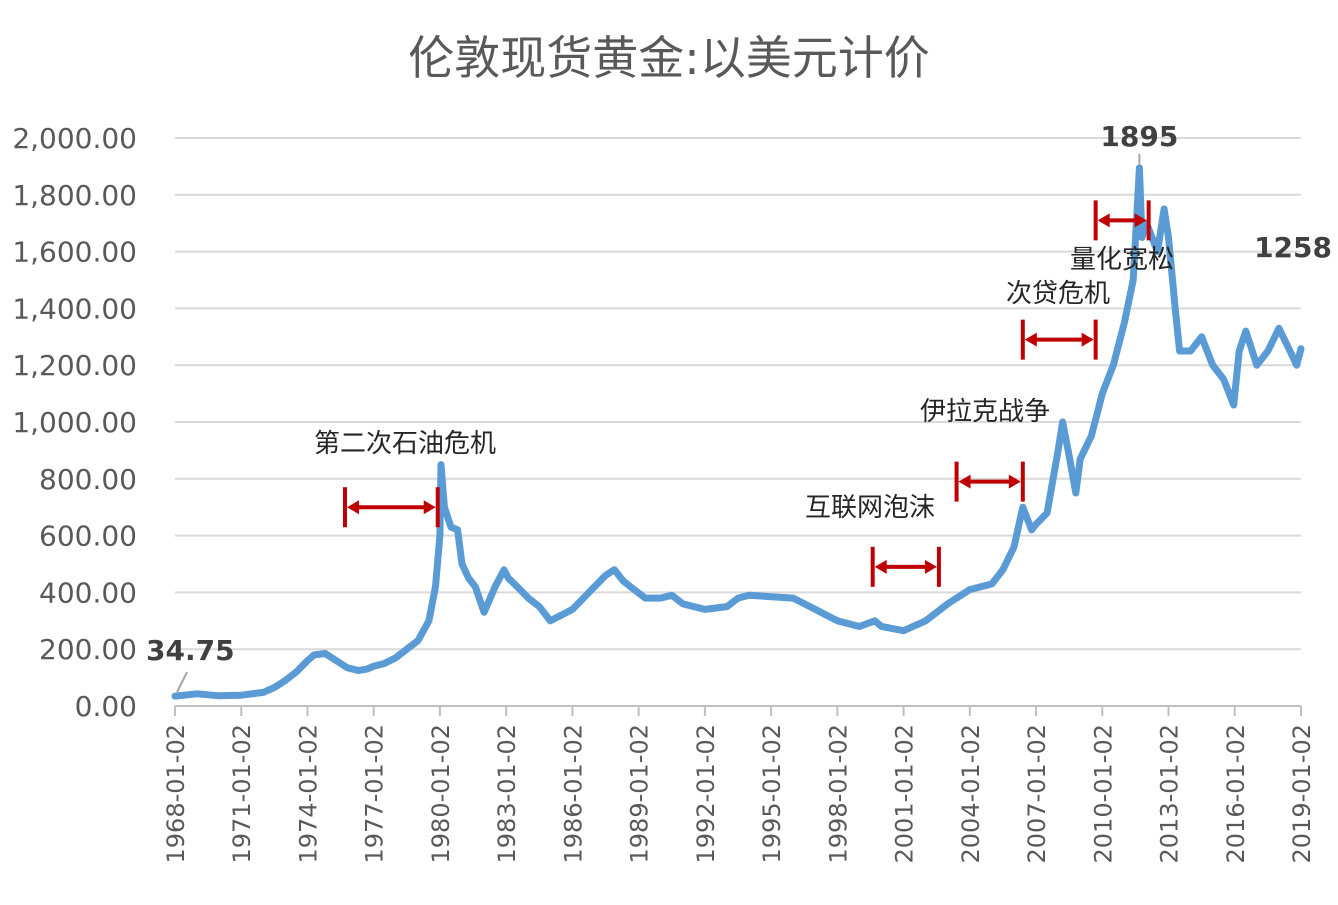  Describe the element at coordinates (74, 308) in the screenshot. I see `y-tick-label: 1,400.00` at that location.